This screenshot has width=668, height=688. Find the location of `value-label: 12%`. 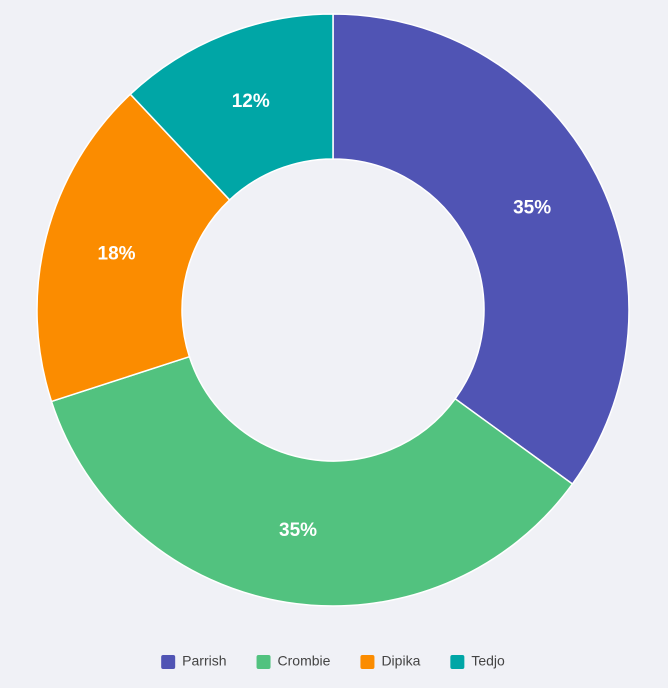

value-label: 12% is located at coordinates (251, 101).